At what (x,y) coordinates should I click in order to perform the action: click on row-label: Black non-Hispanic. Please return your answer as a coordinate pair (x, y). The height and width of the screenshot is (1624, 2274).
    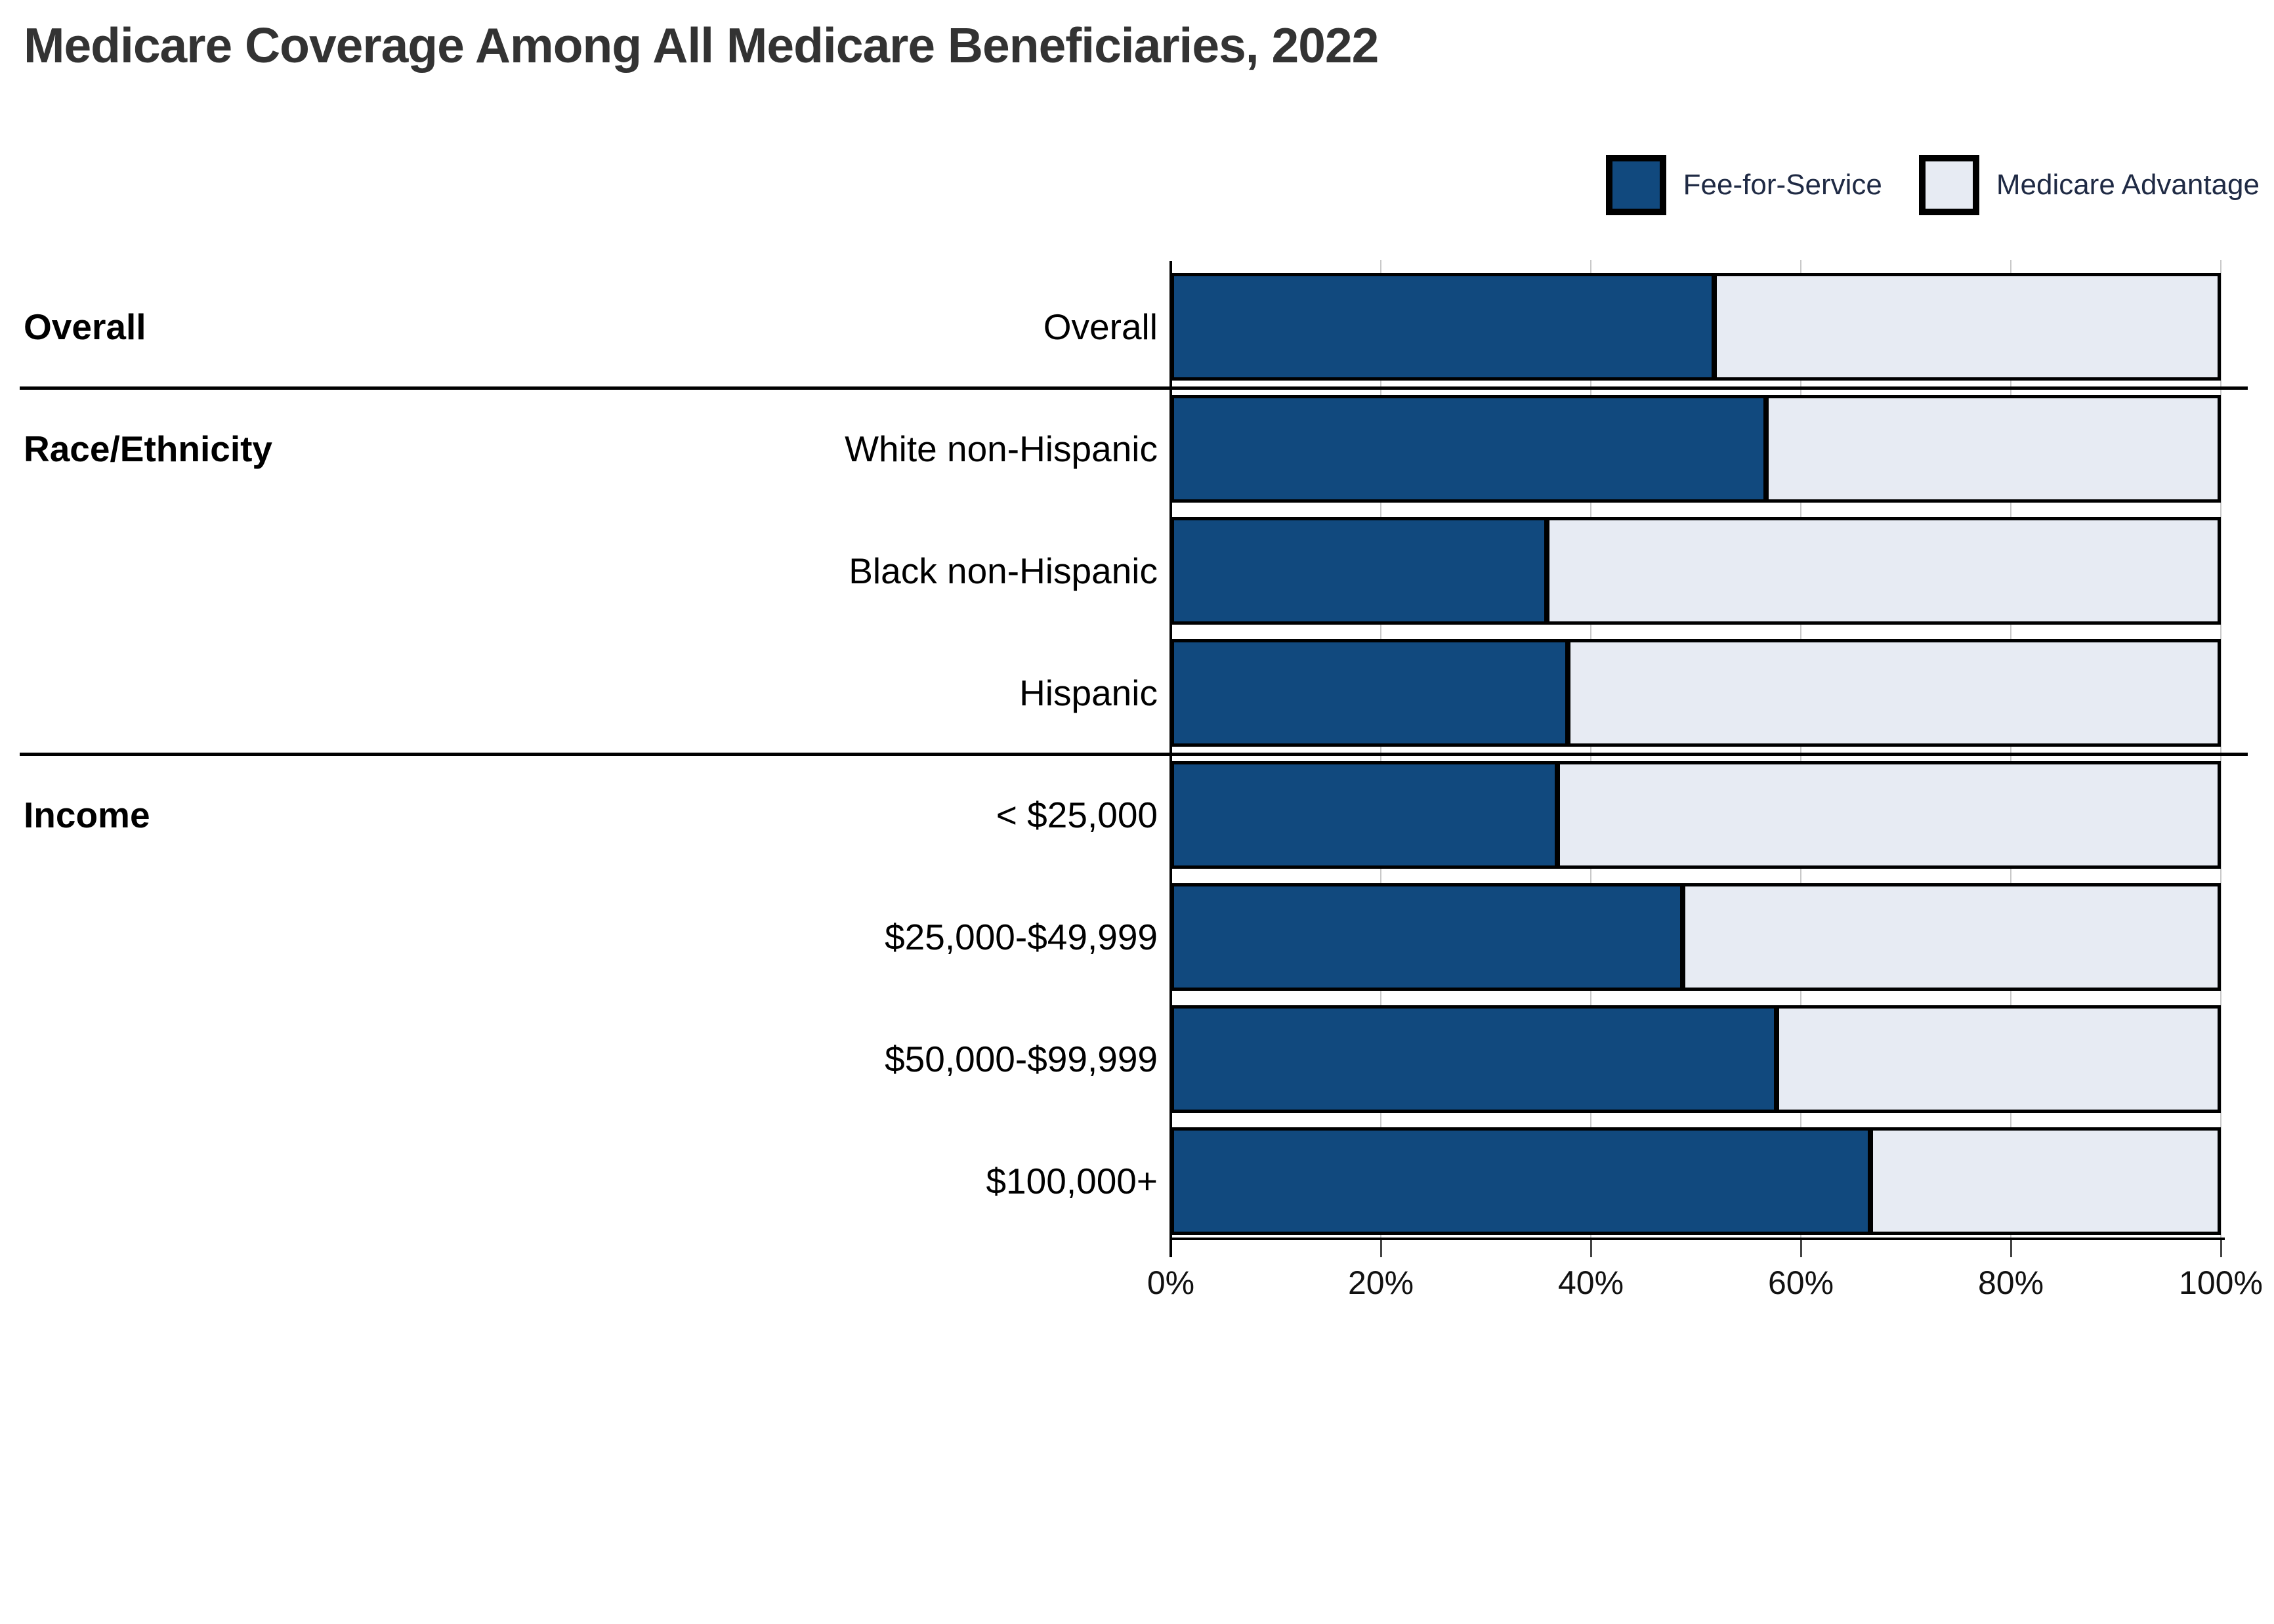
    Looking at the image, I should click on (1003, 571).